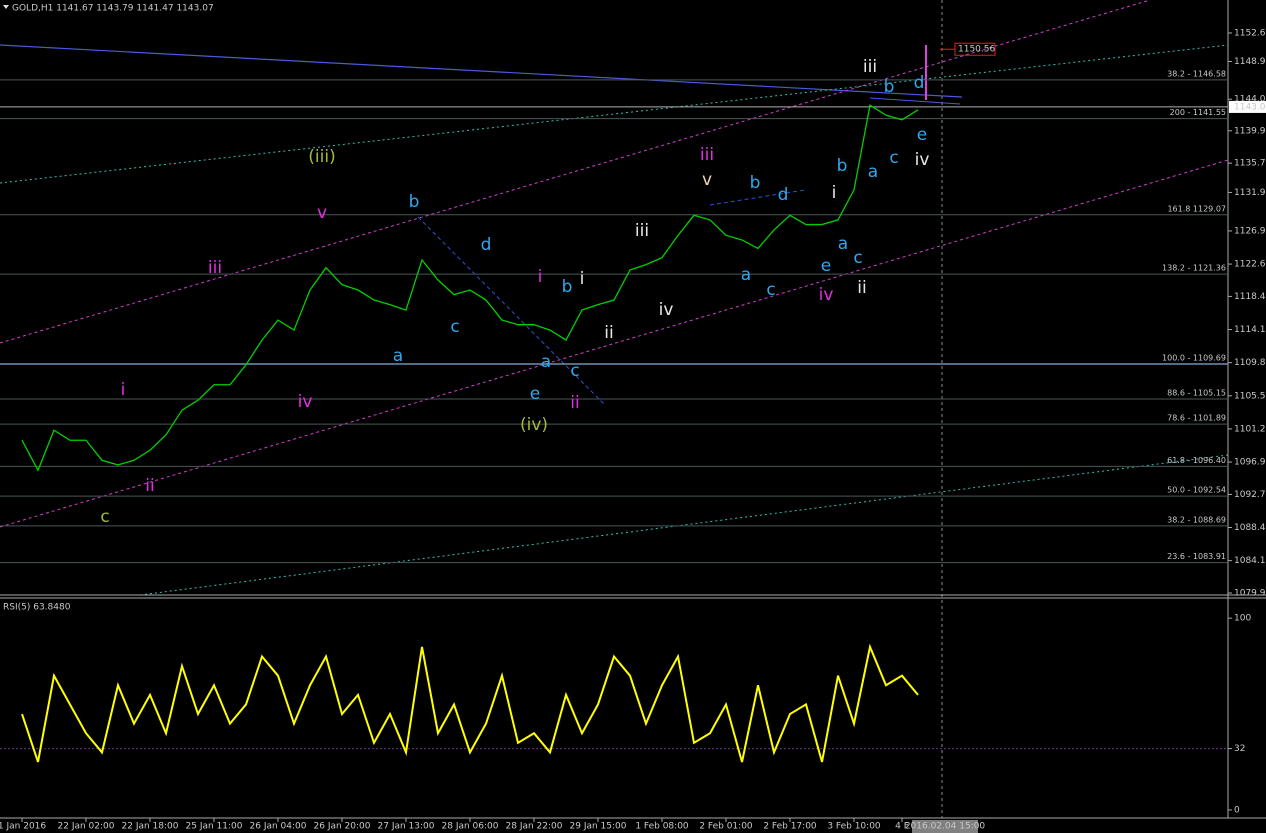 The width and height of the screenshot is (1266, 833). I want to click on y-tick-label: 1122.67, so click(1250, 265).